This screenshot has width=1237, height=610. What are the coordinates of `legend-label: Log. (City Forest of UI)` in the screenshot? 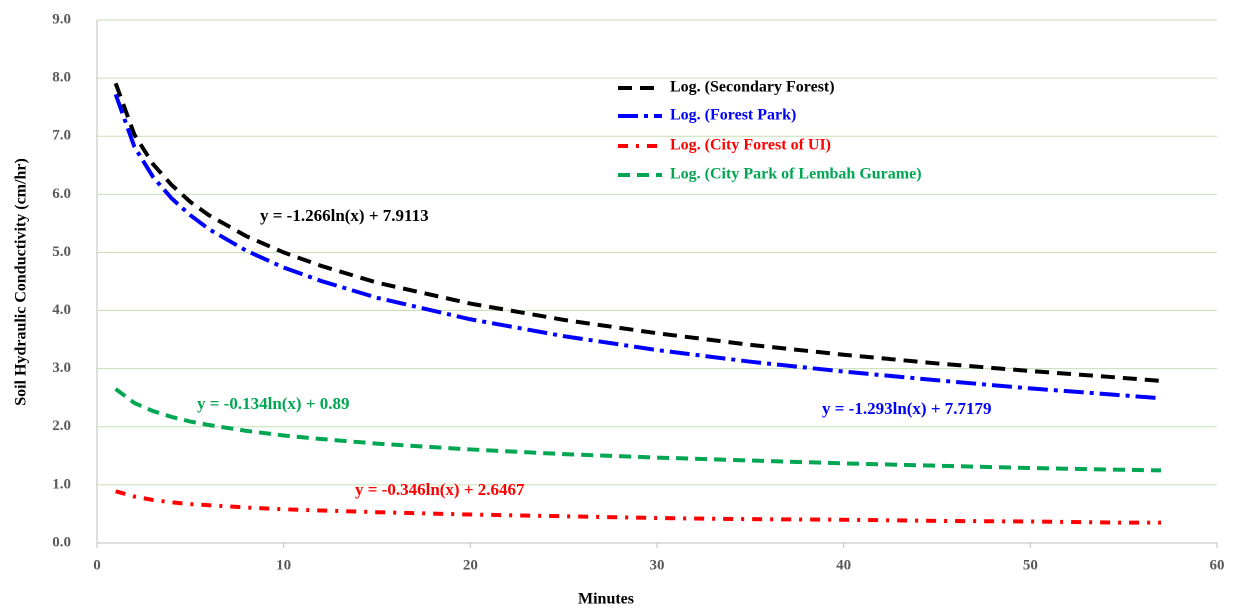 It's located at (750, 145).